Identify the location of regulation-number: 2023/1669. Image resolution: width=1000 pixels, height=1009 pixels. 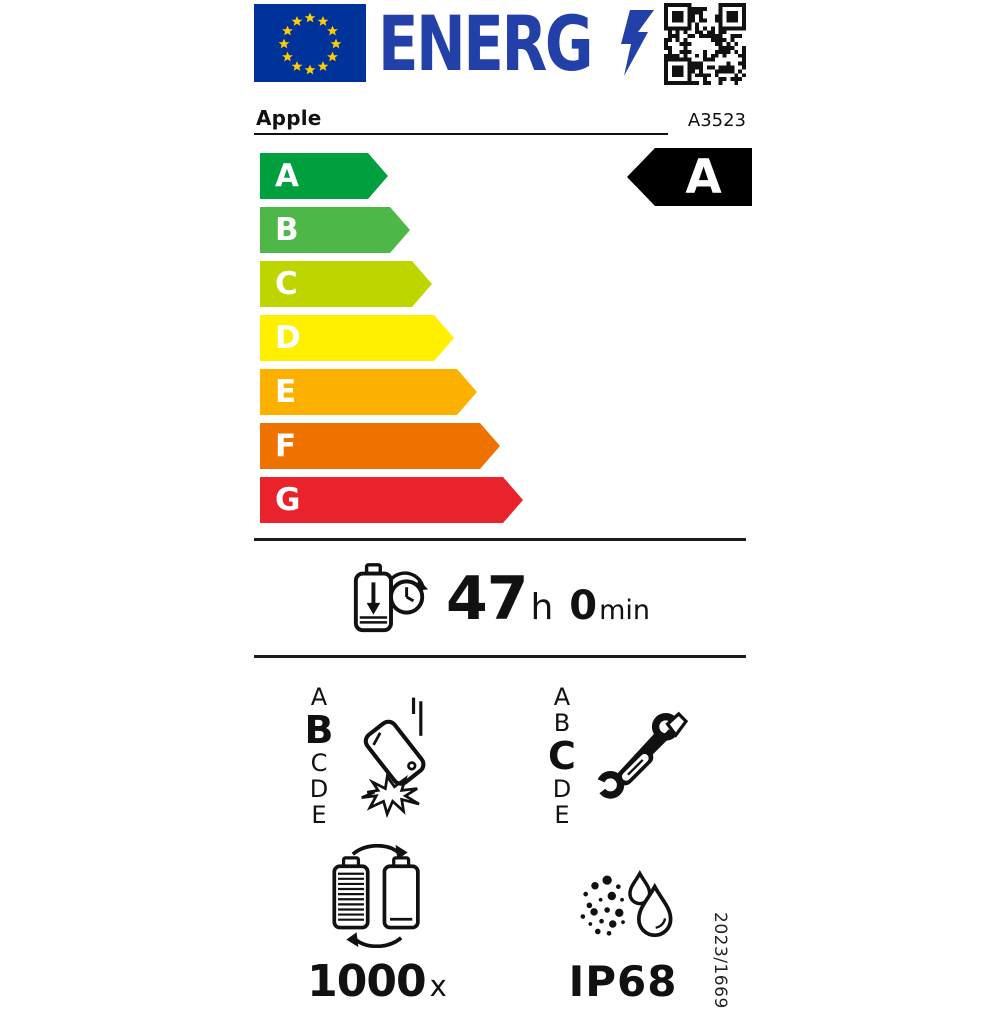
(720, 960).